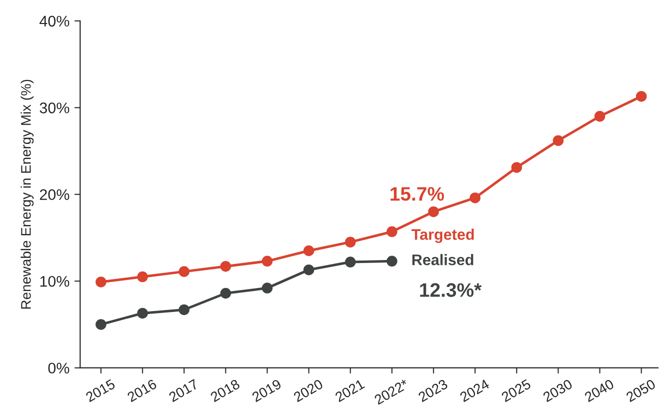 The height and width of the screenshot is (418, 668). Describe the element at coordinates (474, 390) in the screenshot. I see `x-tick-label: 2024` at that location.